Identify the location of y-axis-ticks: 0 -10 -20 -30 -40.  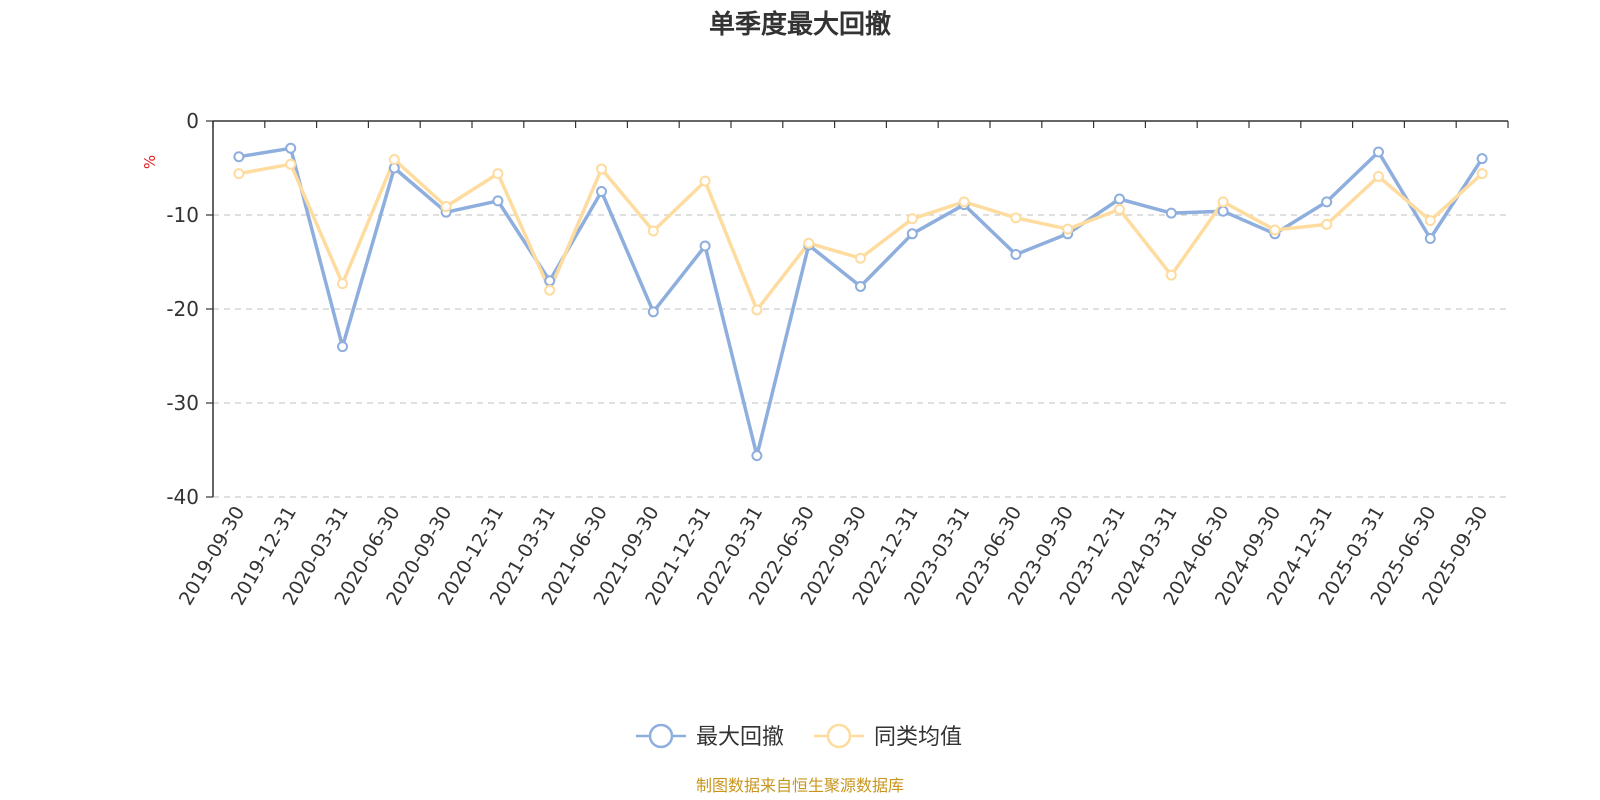
(189, 309).